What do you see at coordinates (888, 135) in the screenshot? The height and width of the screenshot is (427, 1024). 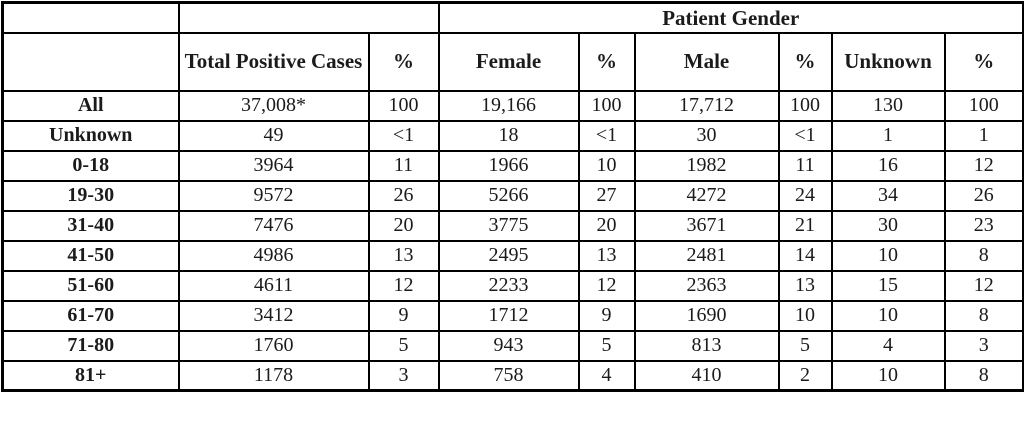 I see `cell-unknown: 1` at bounding box center [888, 135].